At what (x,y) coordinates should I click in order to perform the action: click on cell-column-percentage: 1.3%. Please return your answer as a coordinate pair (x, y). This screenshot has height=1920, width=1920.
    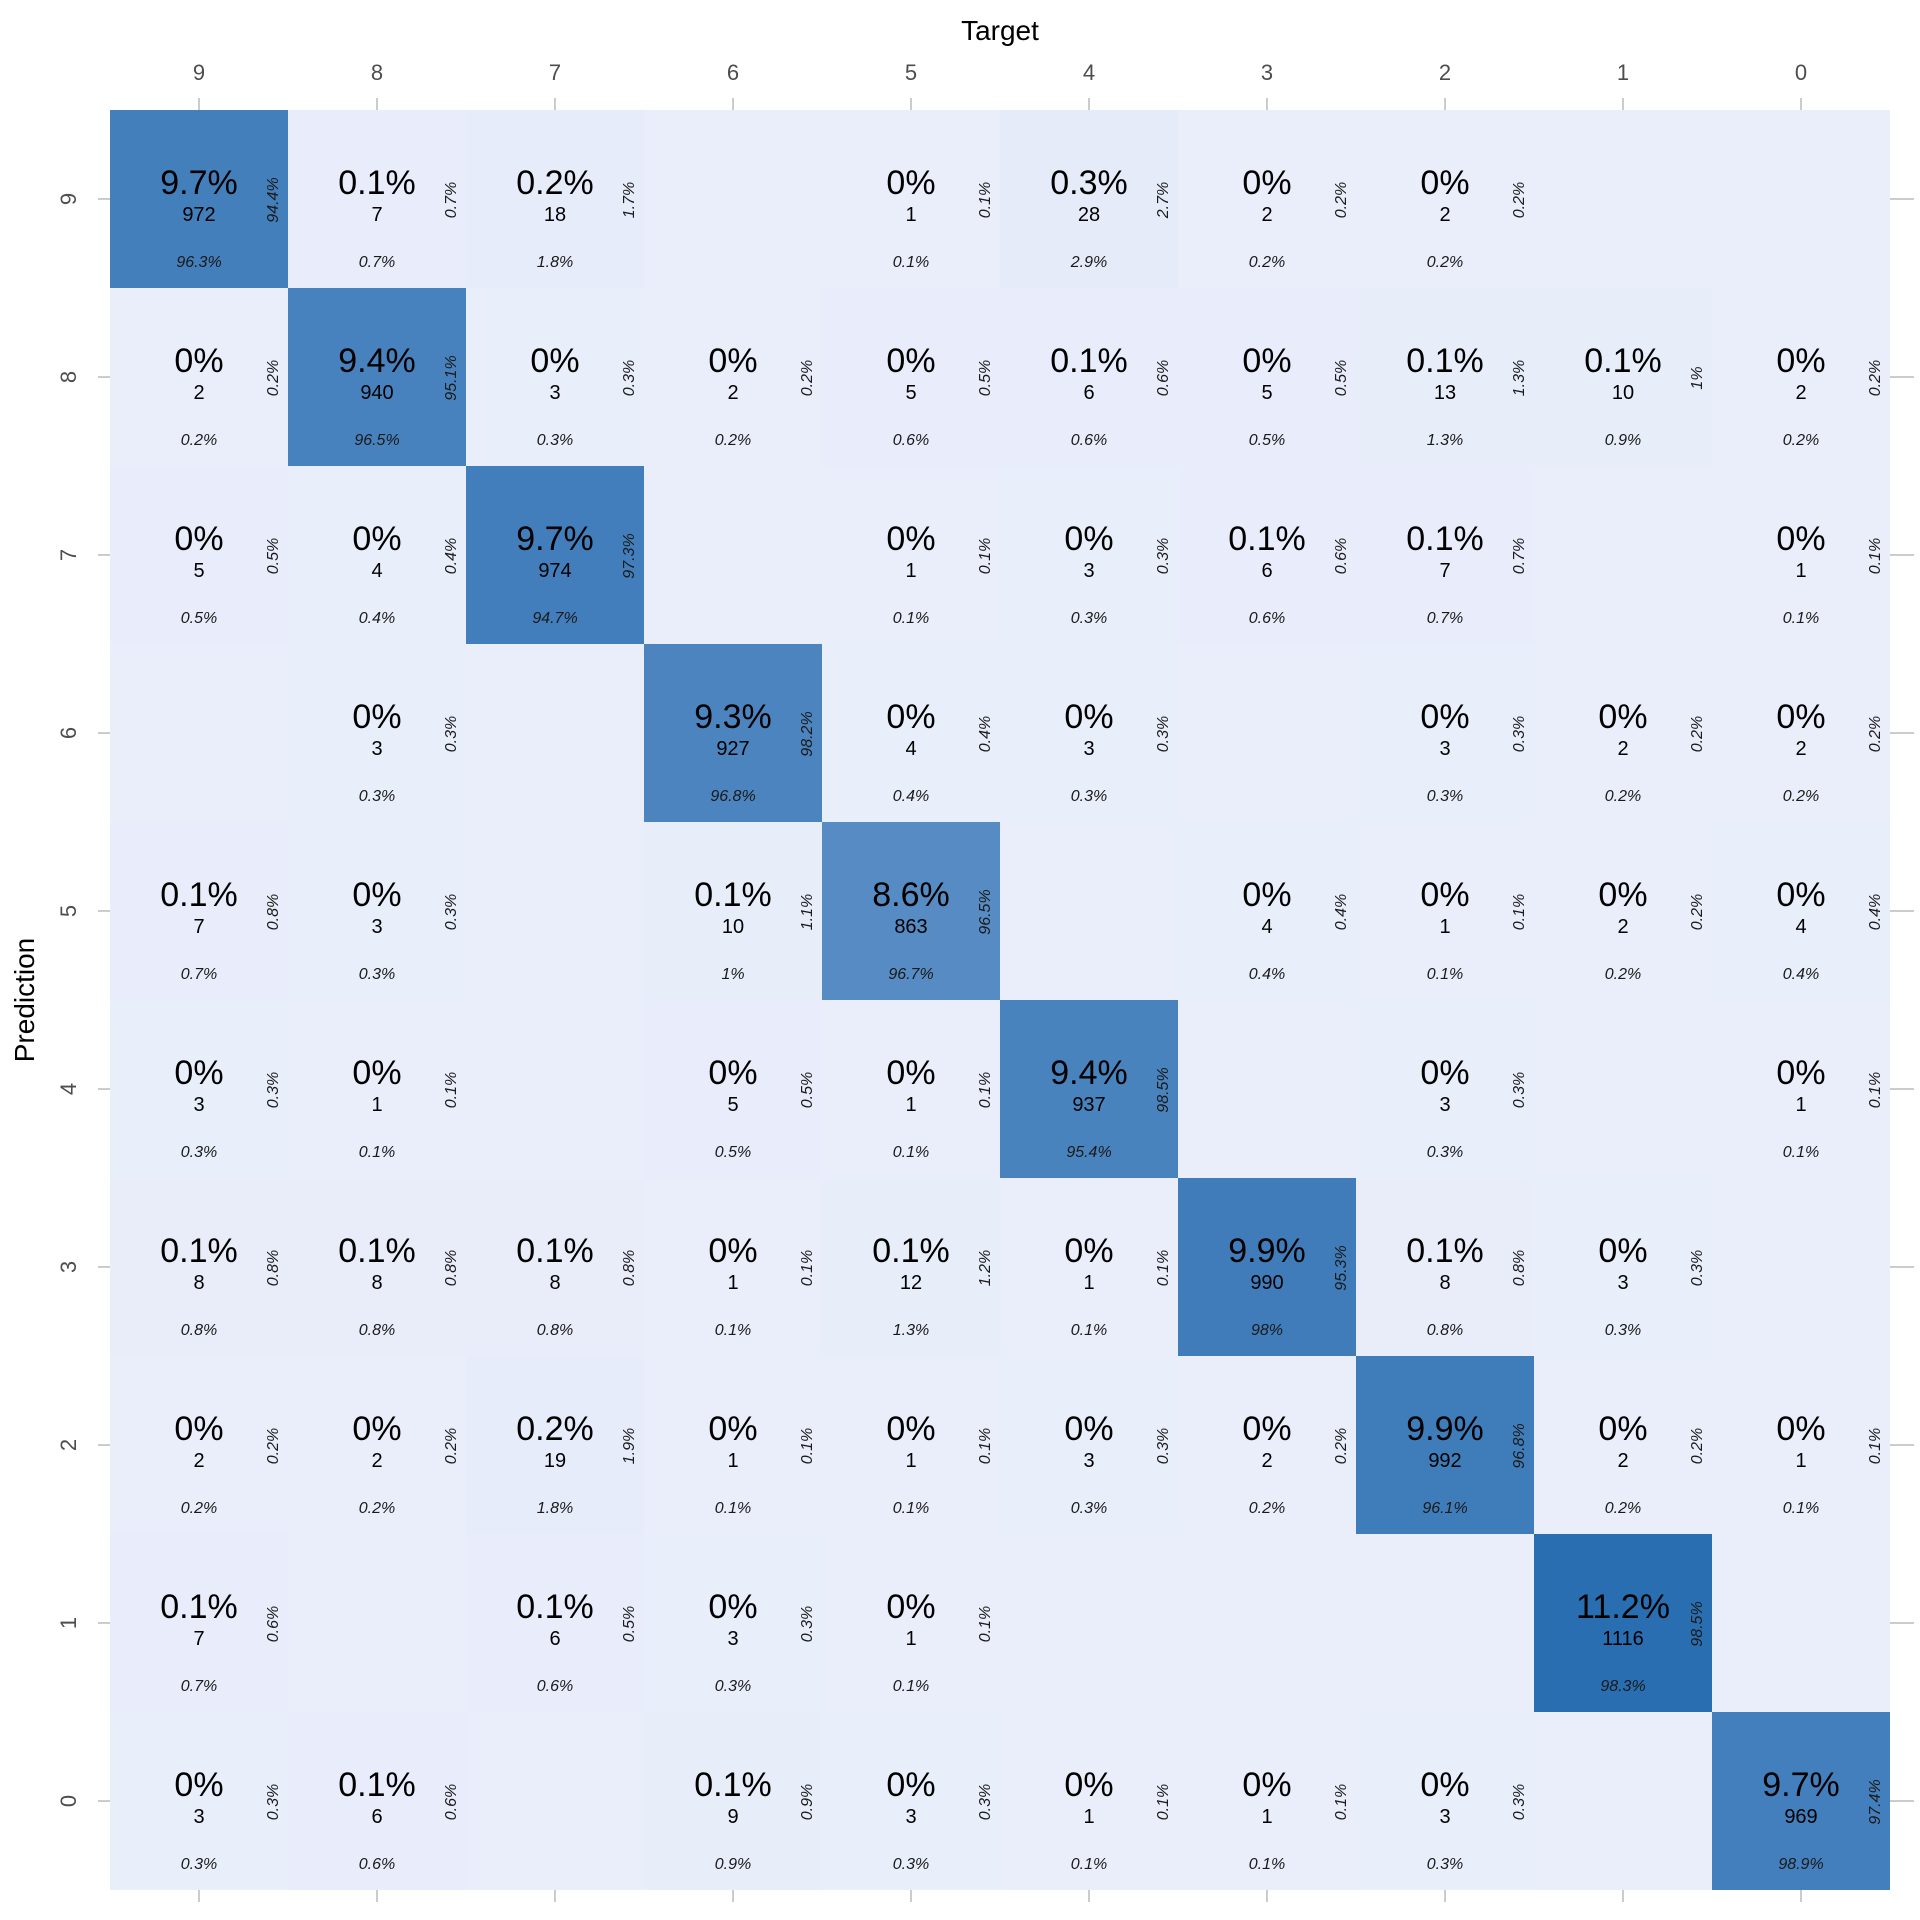
    Looking at the image, I should click on (911, 1330).